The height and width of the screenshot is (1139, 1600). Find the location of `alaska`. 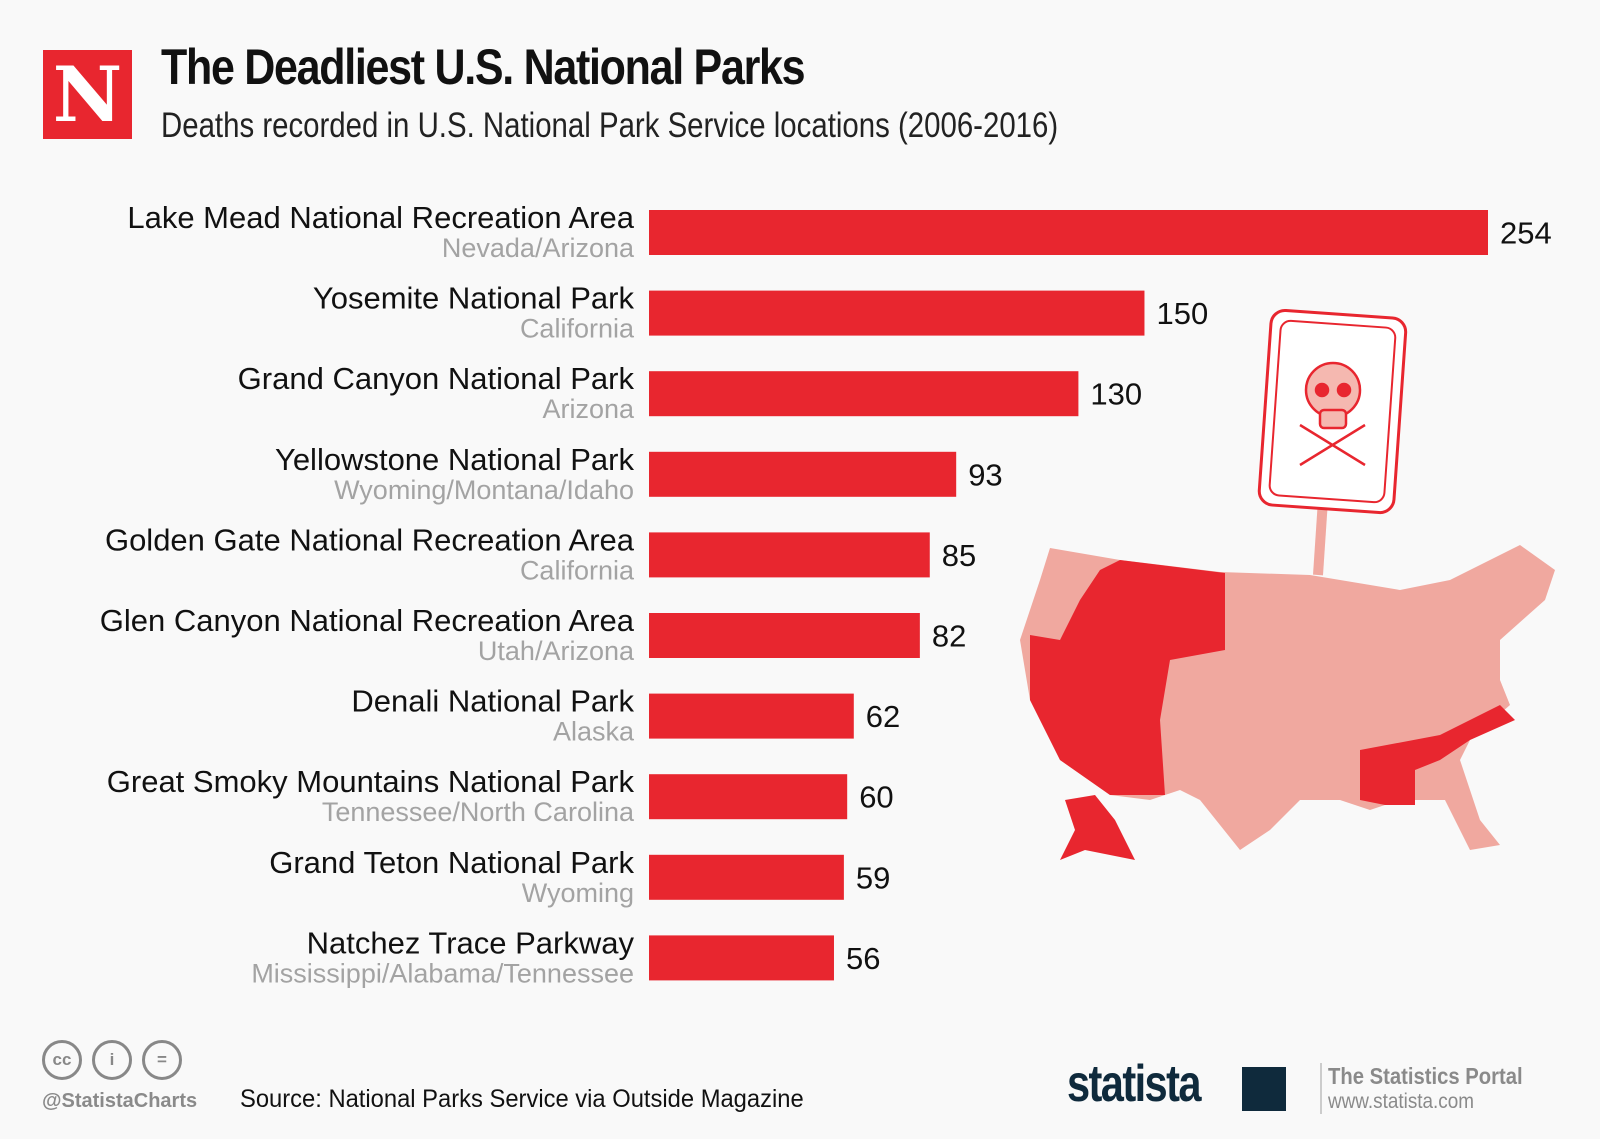

alaska is located at coordinates (1097, 827).